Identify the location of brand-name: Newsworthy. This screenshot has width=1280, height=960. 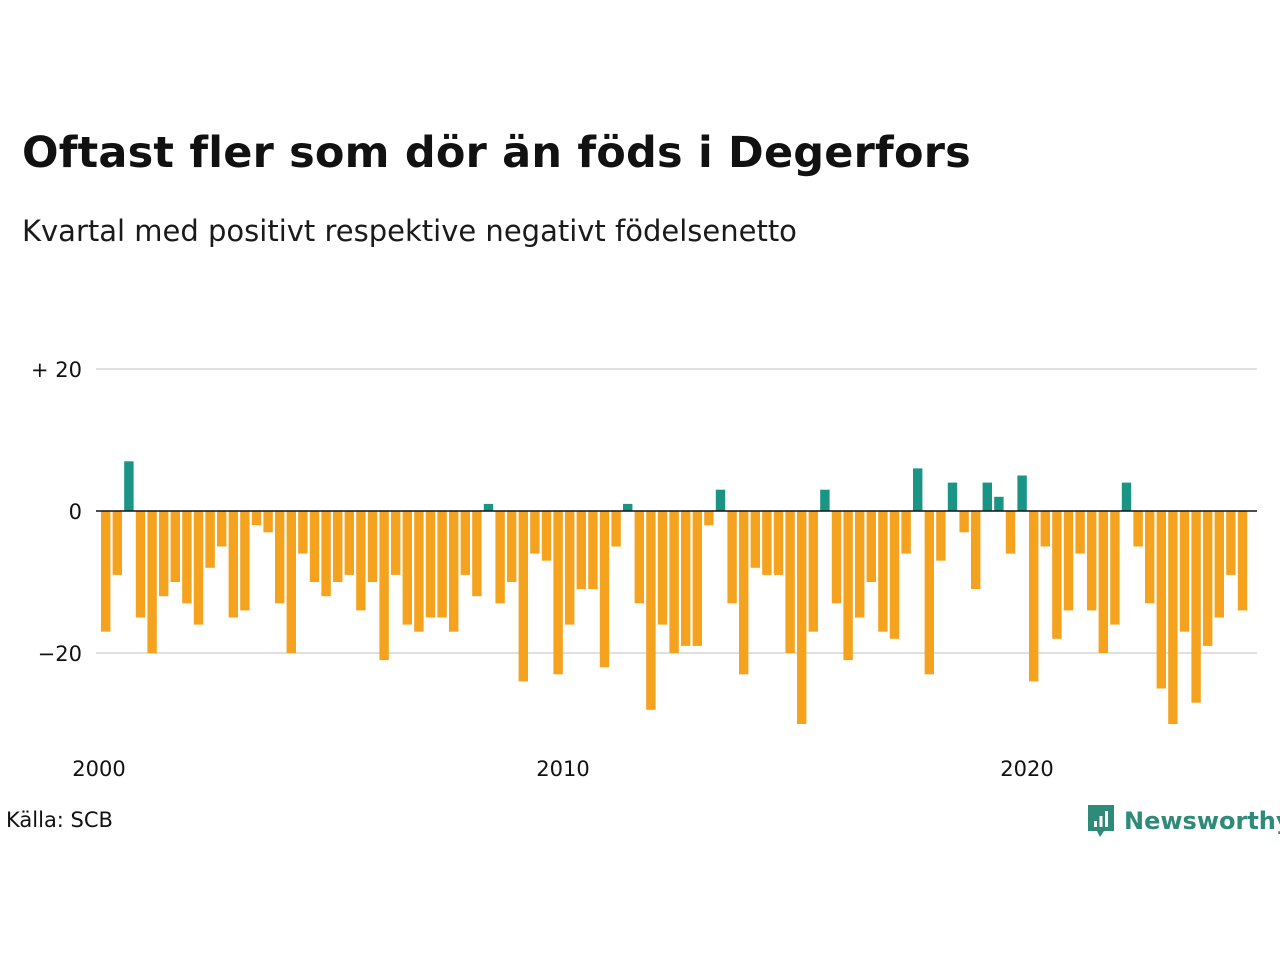
(1202, 821).